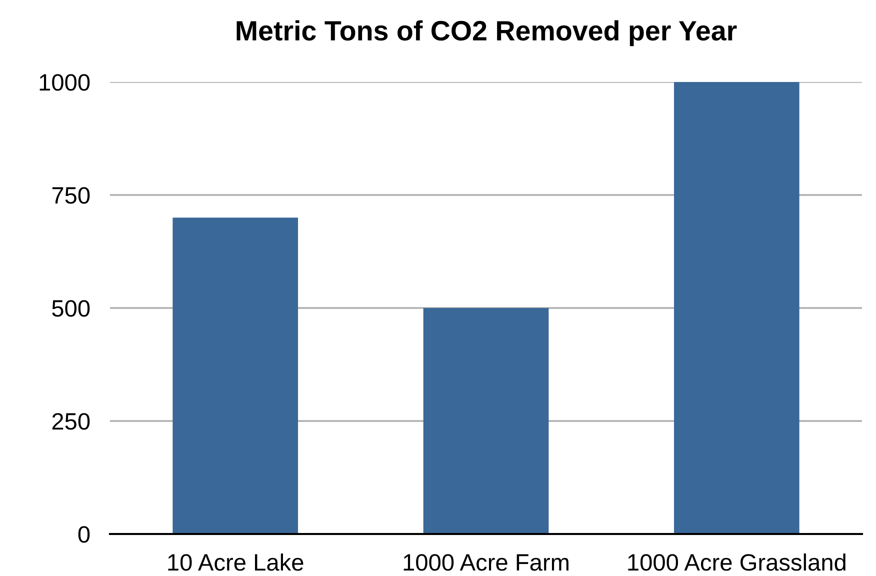 Image resolution: width=876 pixels, height=576 pixels. What do you see at coordinates (486, 562) in the screenshot?
I see `x-tick-label: 1000 Acre Farm` at bounding box center [486, 562].